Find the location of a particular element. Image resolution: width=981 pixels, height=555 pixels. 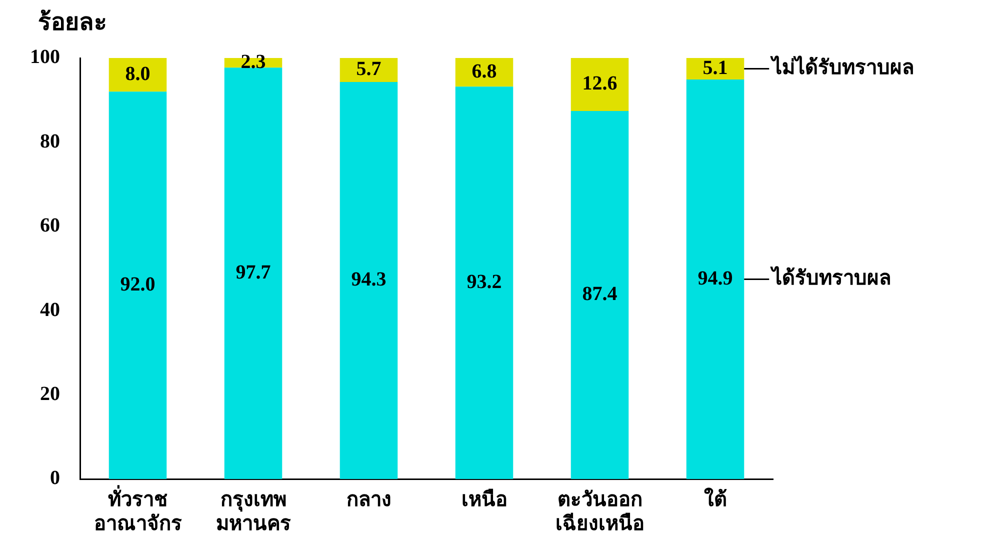

data-label: 2.3 is located at coordinates (253, 62).